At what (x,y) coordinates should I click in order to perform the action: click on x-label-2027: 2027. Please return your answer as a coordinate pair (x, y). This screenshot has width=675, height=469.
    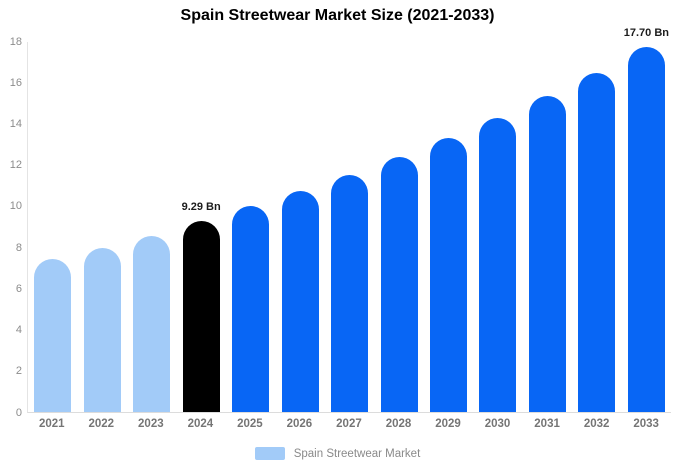
    Looking at the image, I should click on (349, 424).